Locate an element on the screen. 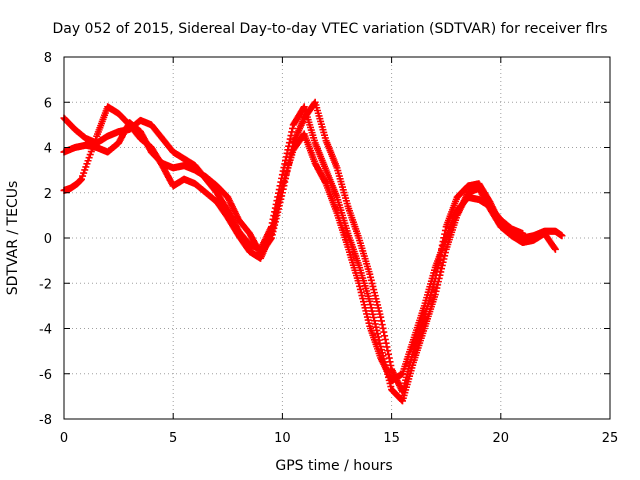 This screenshot has width=640, height=480. x-tick-label: 10 is located at coordinates (282, 438).